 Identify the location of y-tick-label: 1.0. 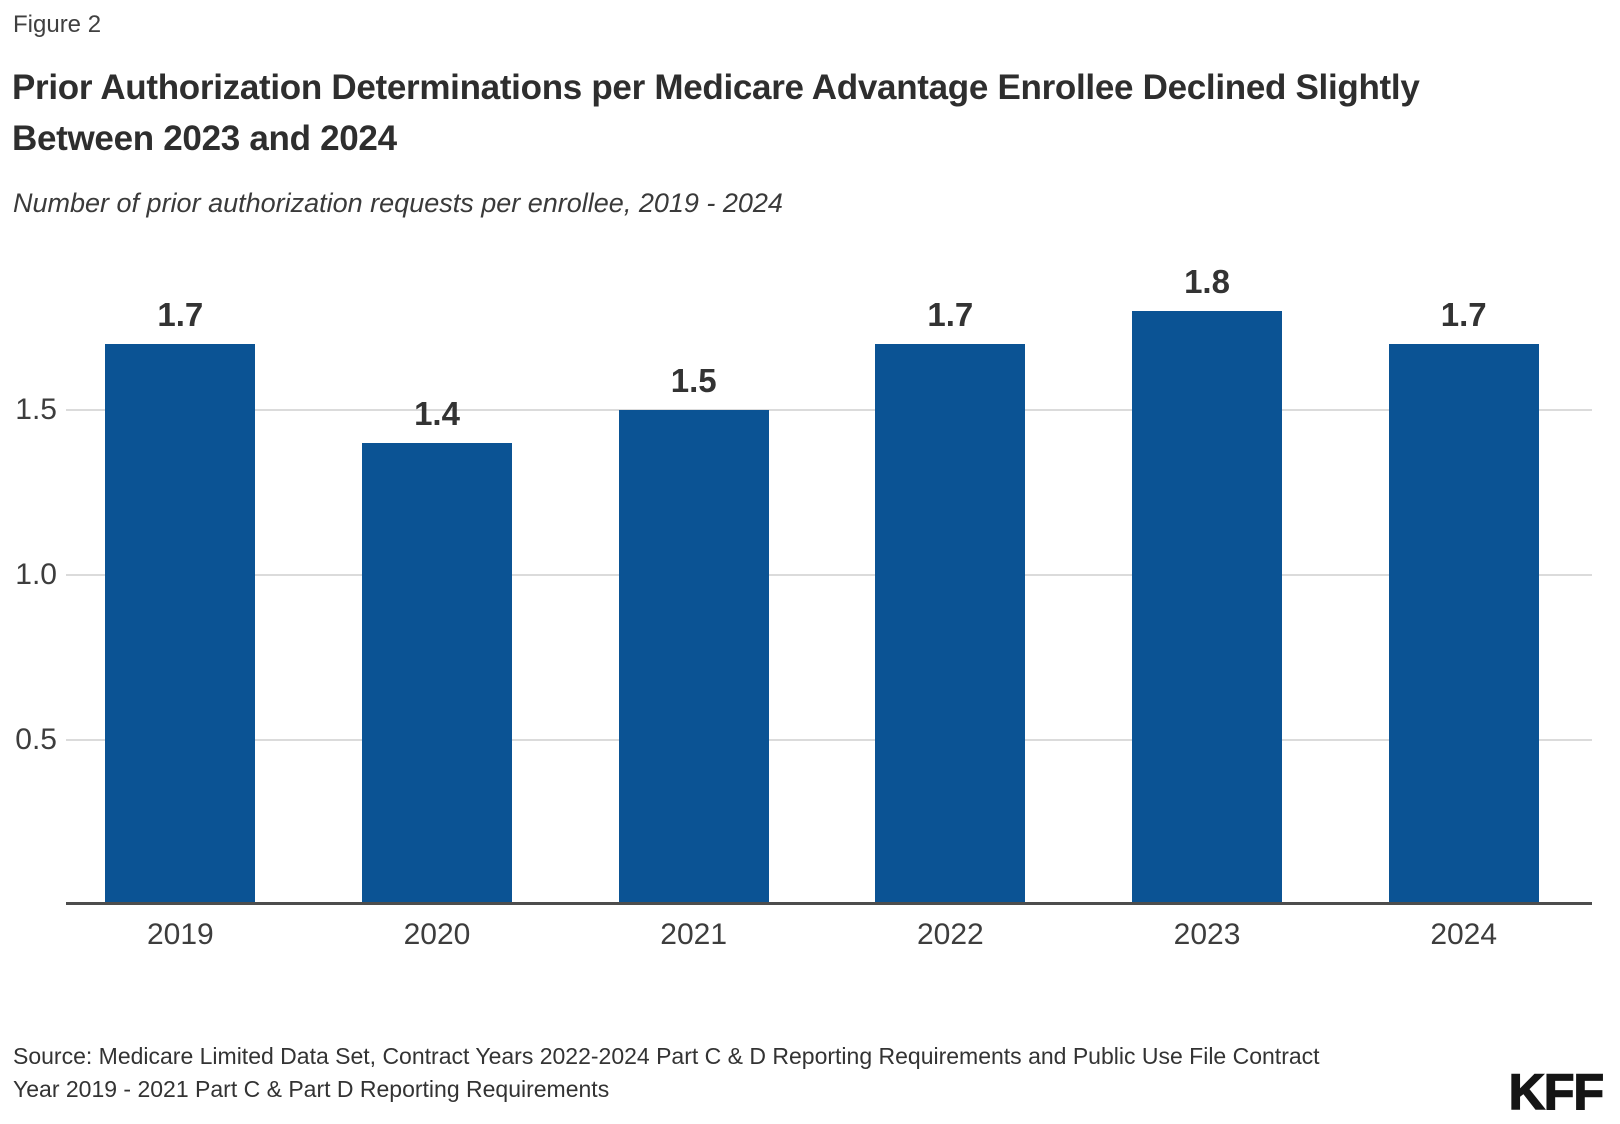
(36, 574).